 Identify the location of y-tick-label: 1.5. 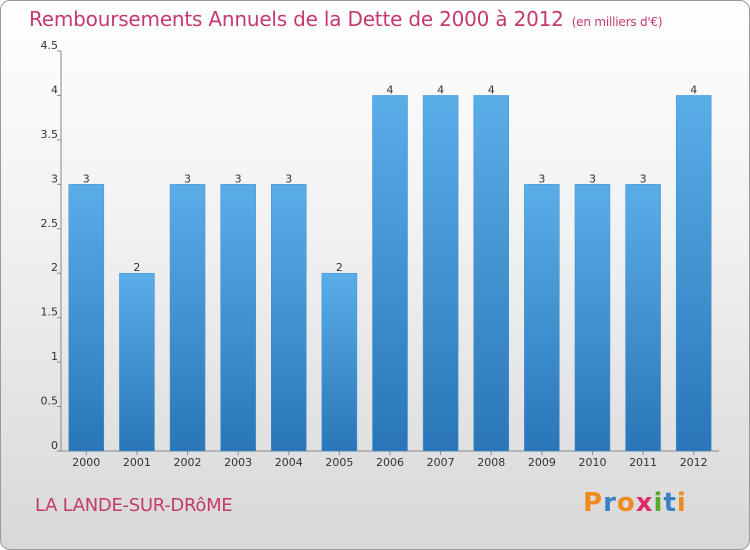
(50, 312).